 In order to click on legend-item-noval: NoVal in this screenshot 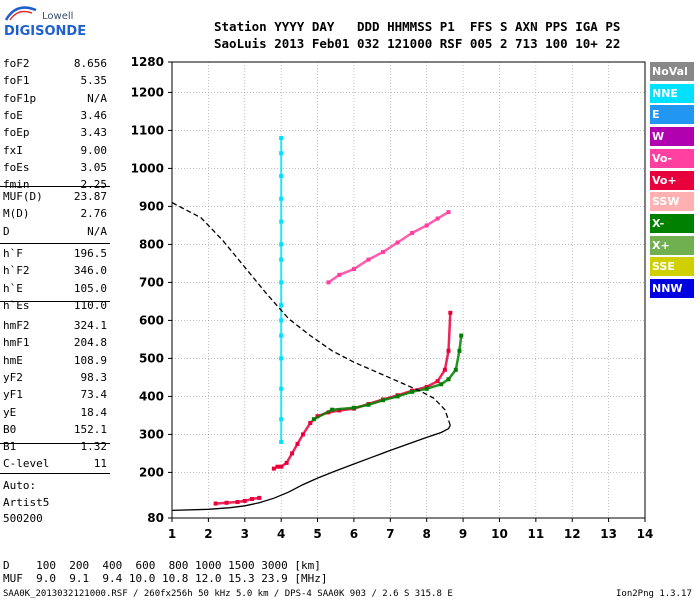, I will do `click(672, 71)`.